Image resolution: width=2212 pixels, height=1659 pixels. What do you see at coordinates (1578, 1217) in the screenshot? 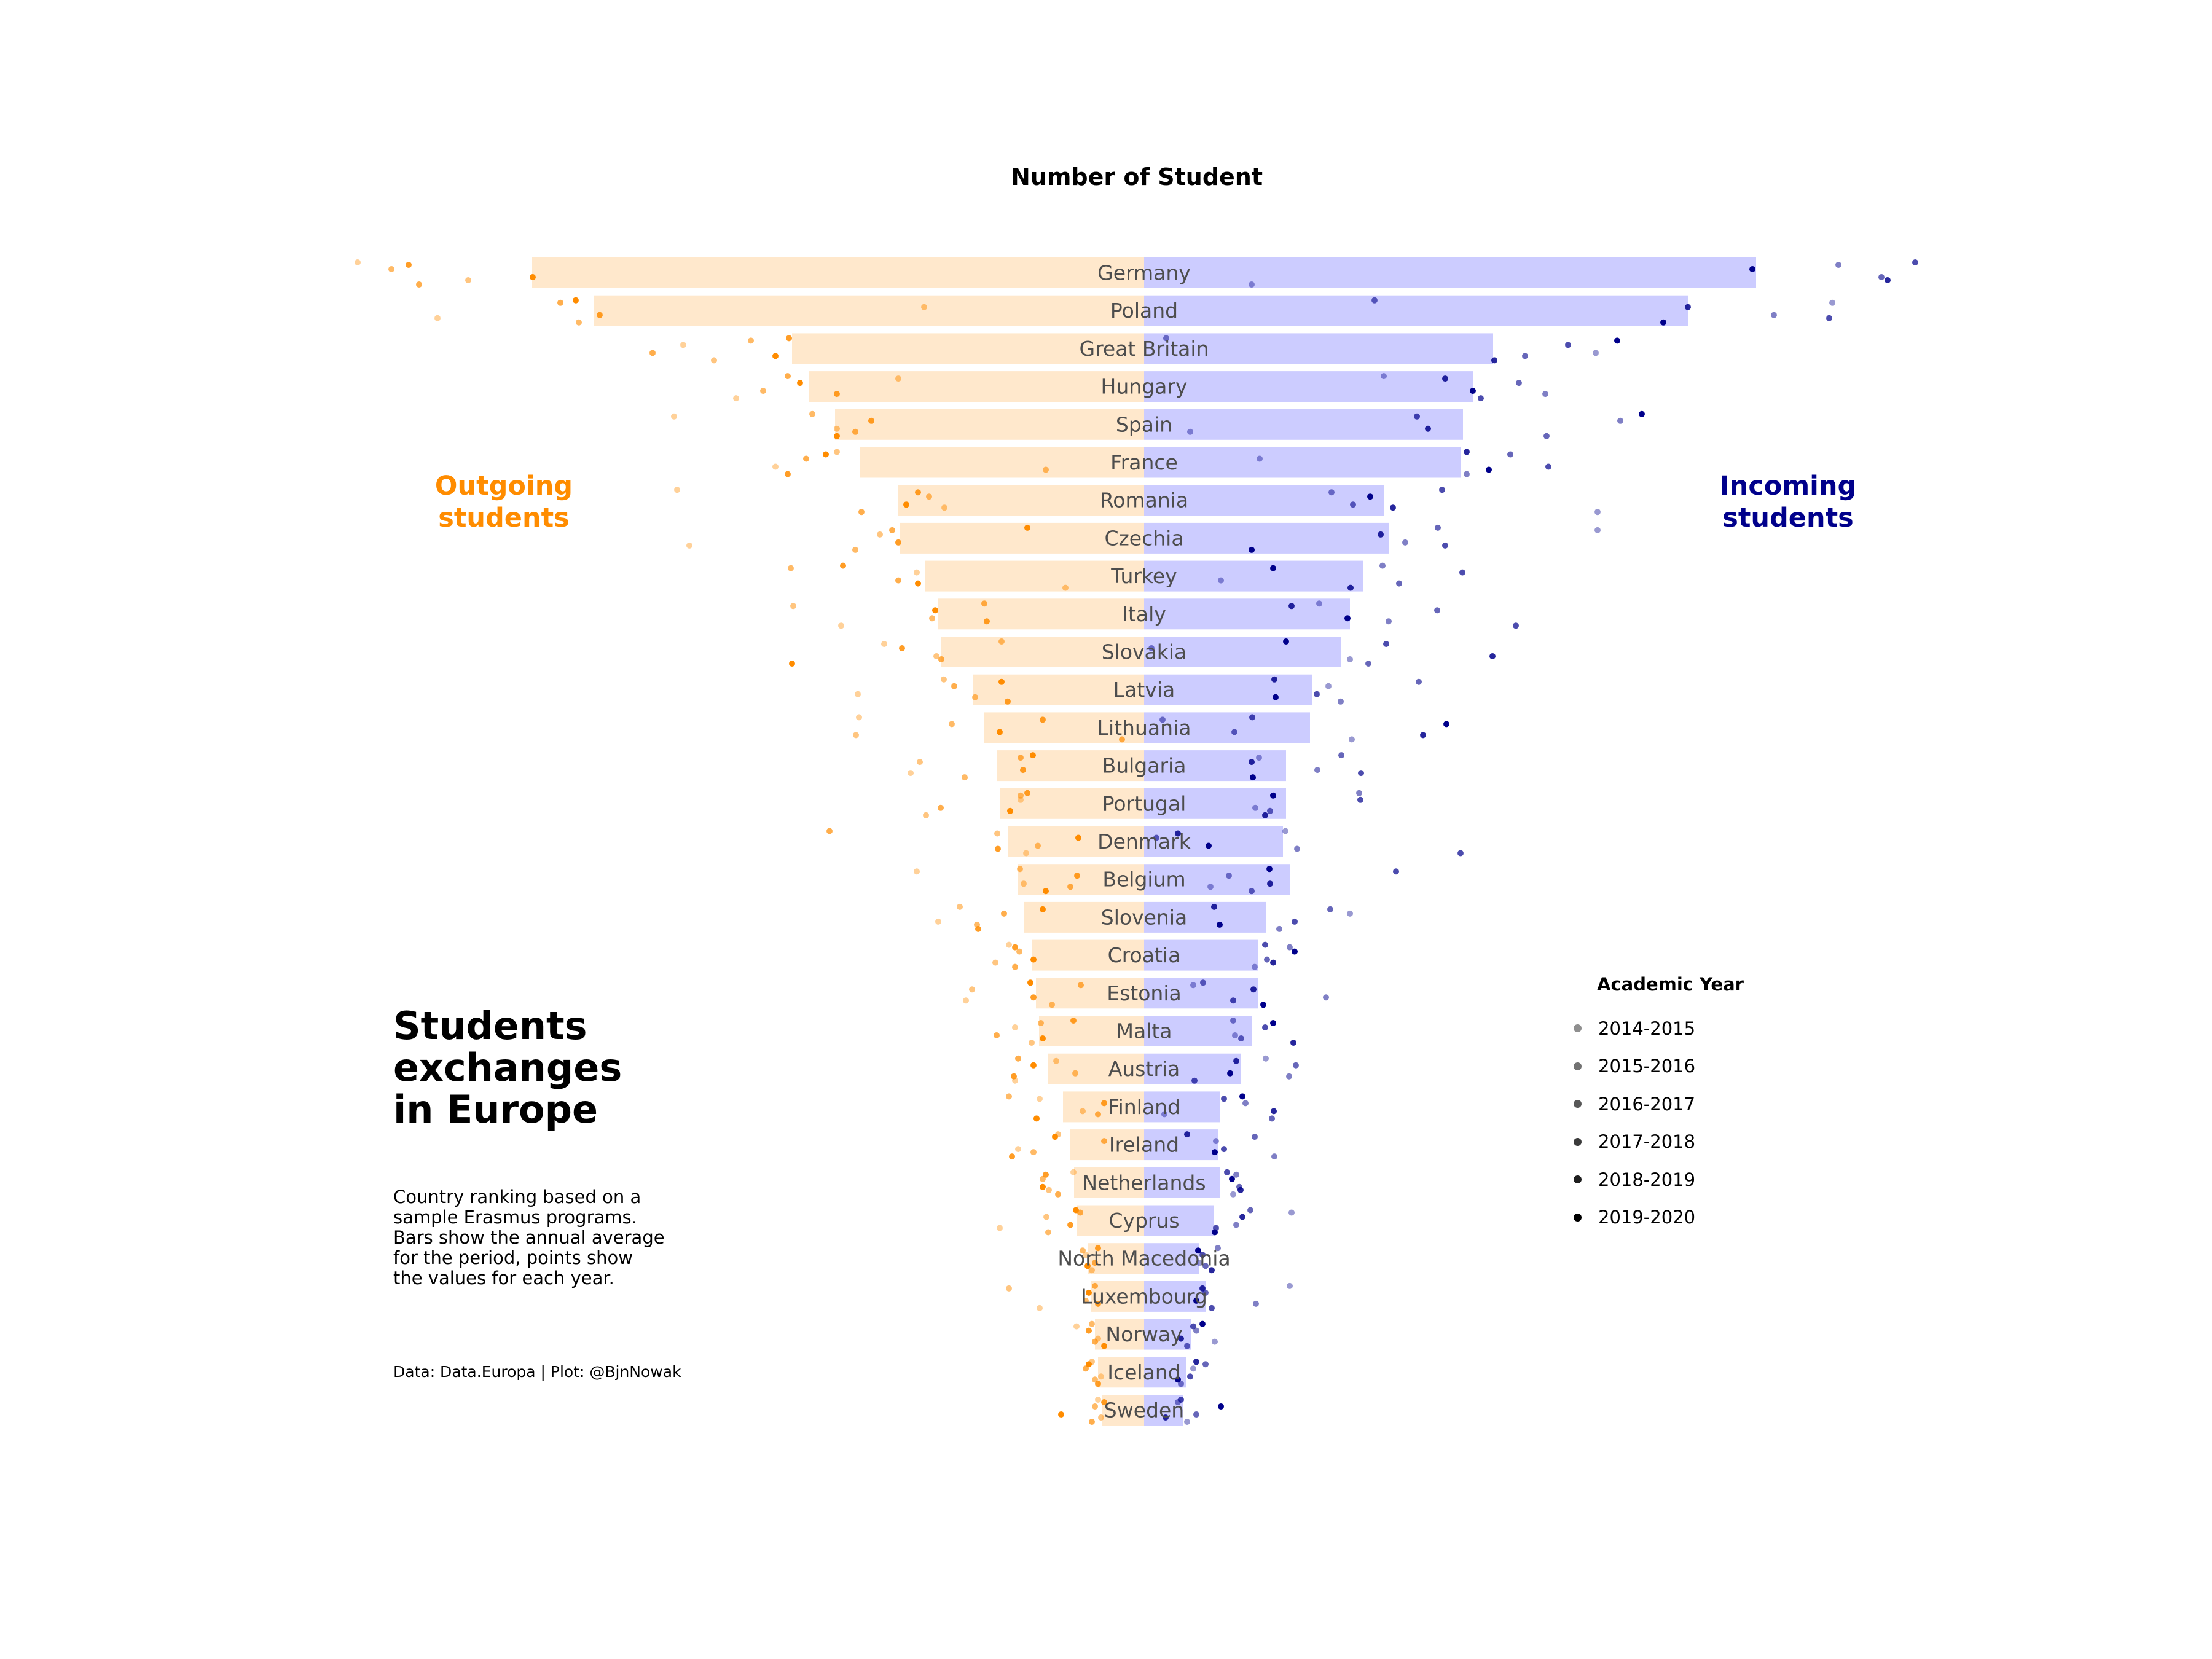
I see `legend-dot-icon` at bounding box center [1578, 1217].